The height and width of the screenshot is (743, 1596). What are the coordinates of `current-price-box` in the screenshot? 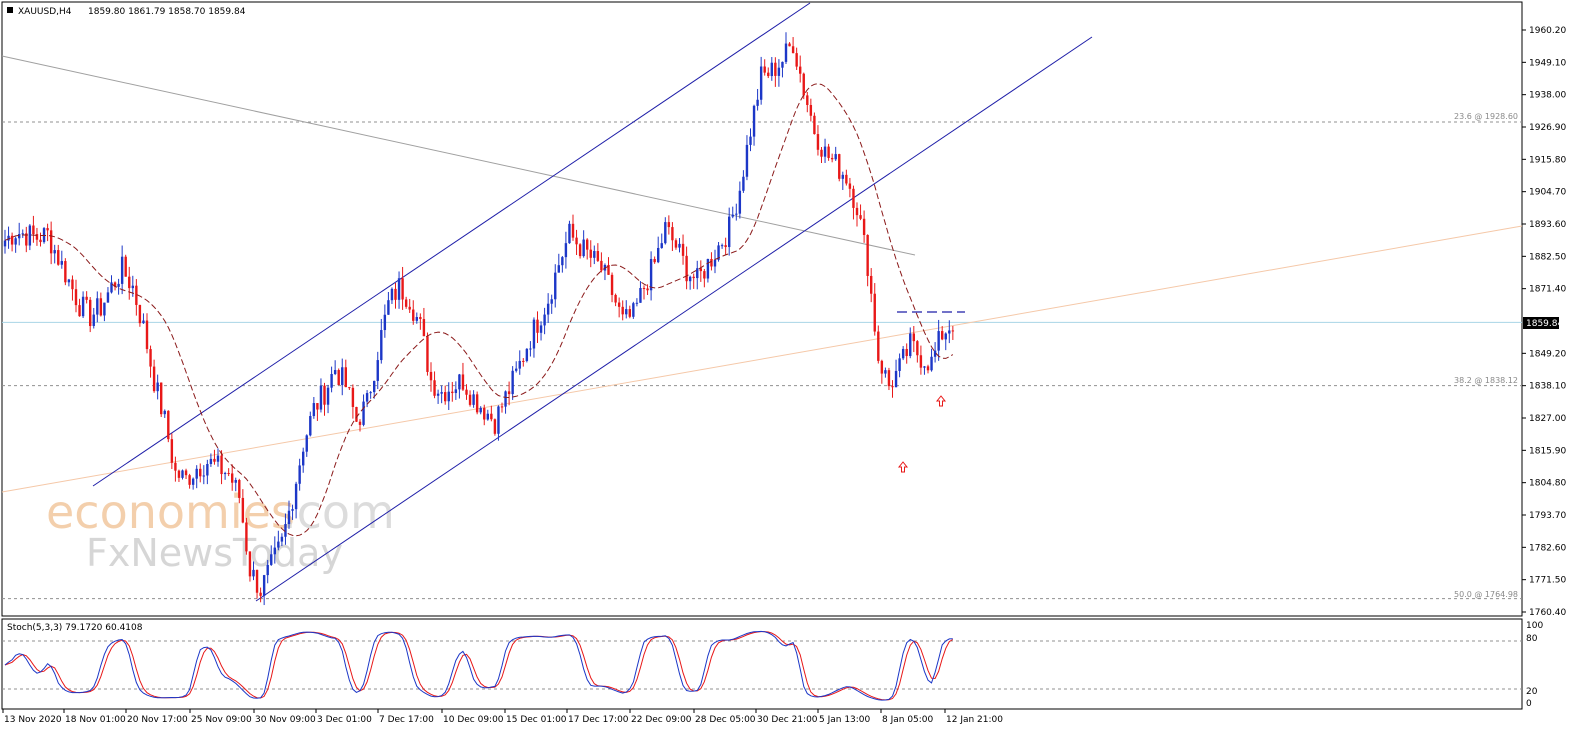 It's located at (1541, 323).